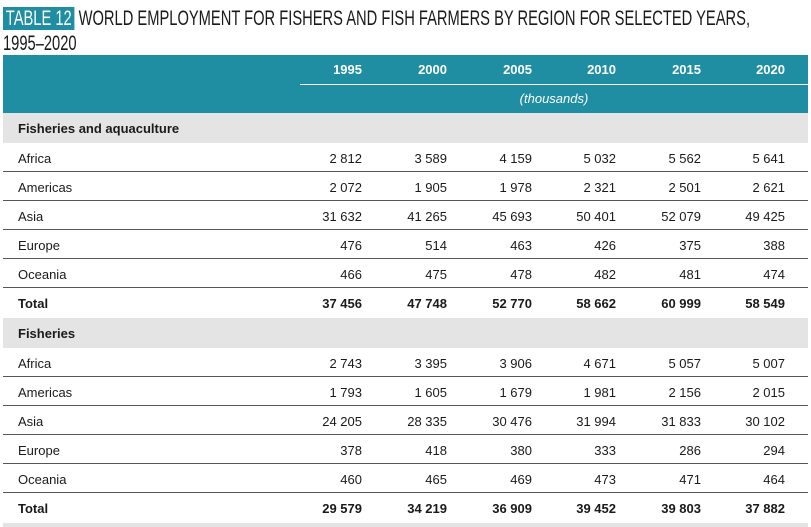 The width and height of the screenshot is (811, 527). What do you see at coordinates (521, 479) in the screenshot?
I see `cell: 469` at bounding box center [521, 479].